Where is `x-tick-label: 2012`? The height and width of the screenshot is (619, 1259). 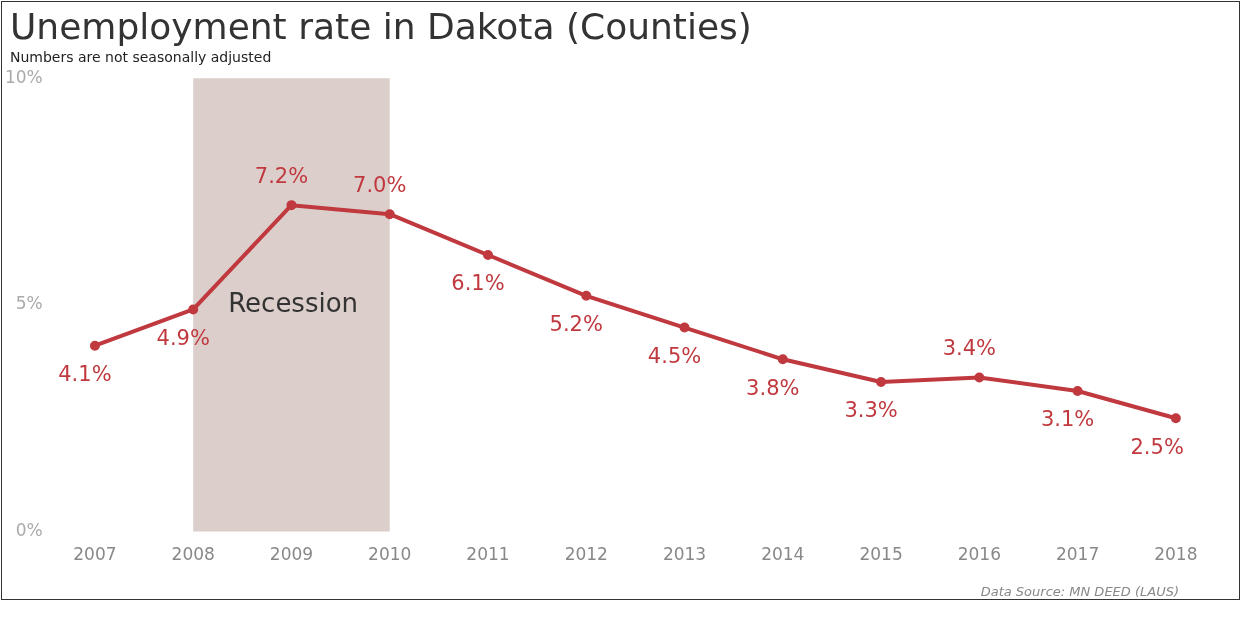 x-tick-label: 2012 is located at coordinates (586, 554).